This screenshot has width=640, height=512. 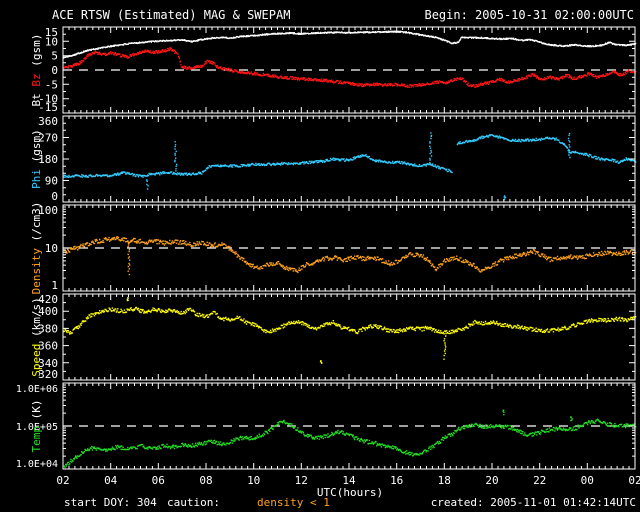 What do you see at coordinates (48, 159) in the screenshot?
I see `y-tick-label: 180` at bounding box center [48, 159].